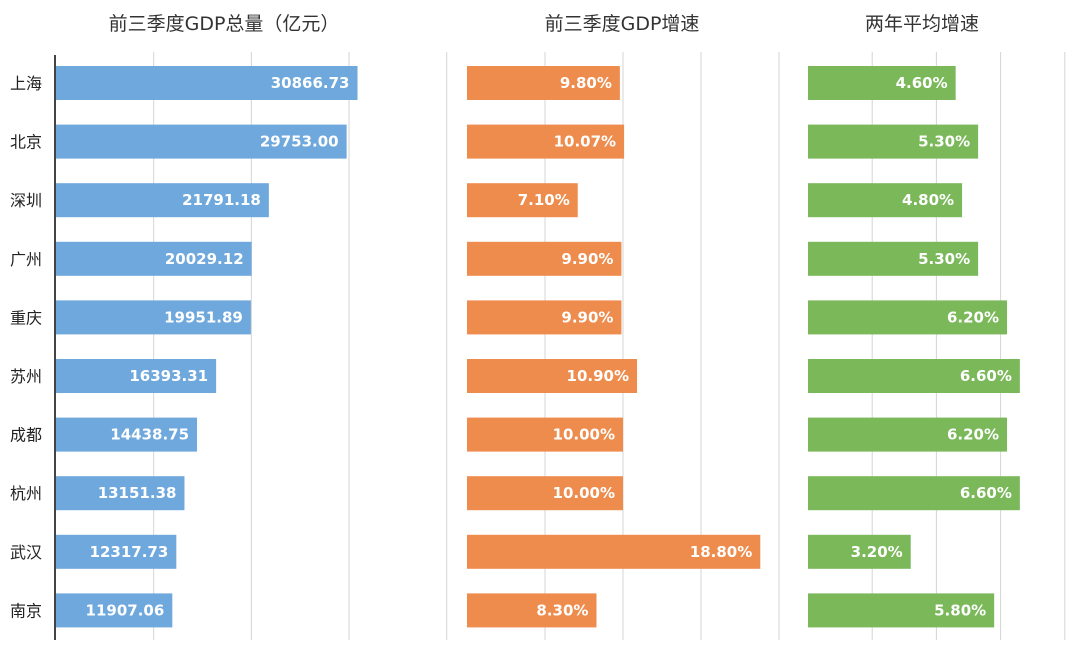 Image resolution: width=1080 pixels, height=657 pixels. What do you see at coordinates (922, 83) in the screenshot?
I see `data-label: 4.60%` at bounding box center [922, 83].